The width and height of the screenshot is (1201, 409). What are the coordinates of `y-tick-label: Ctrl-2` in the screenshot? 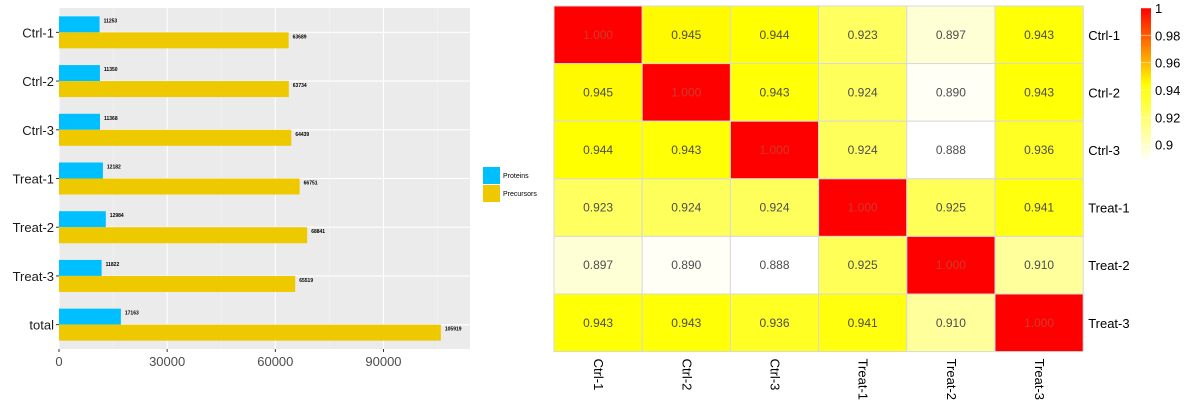 It's located at (38, 81).